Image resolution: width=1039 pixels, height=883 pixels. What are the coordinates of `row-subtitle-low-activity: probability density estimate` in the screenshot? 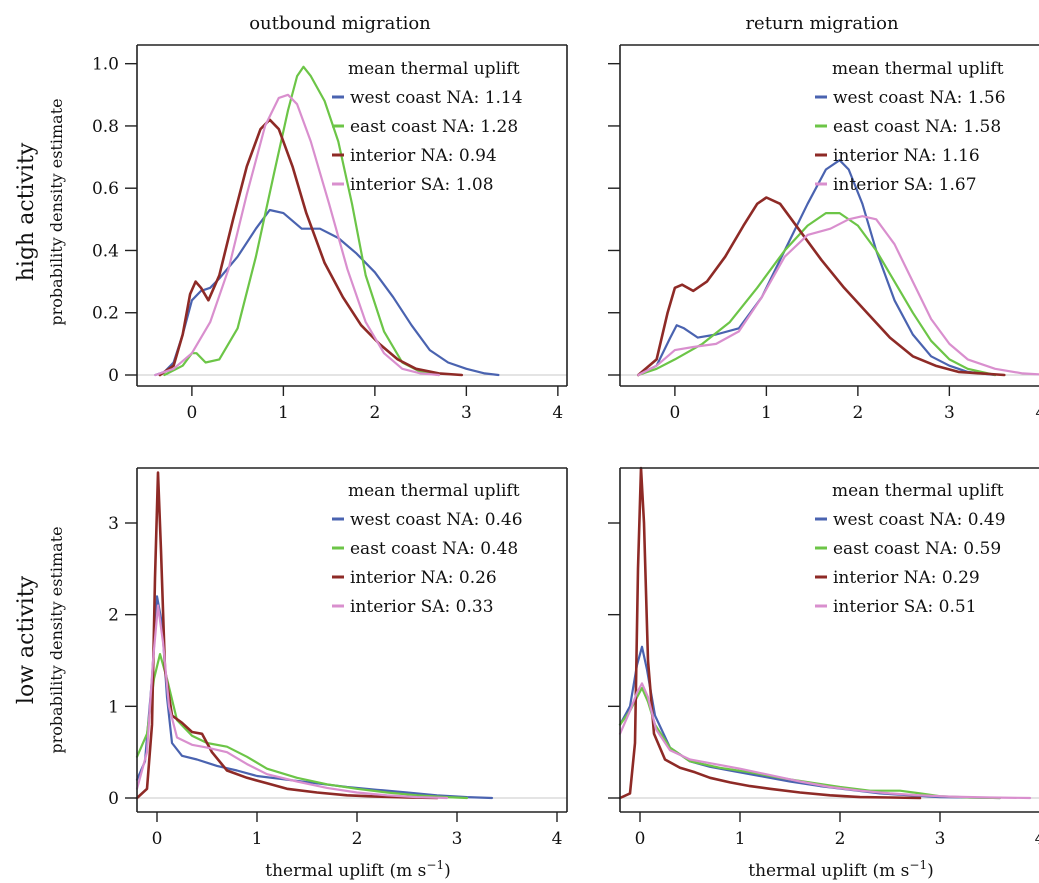 It's located at (56, 639).